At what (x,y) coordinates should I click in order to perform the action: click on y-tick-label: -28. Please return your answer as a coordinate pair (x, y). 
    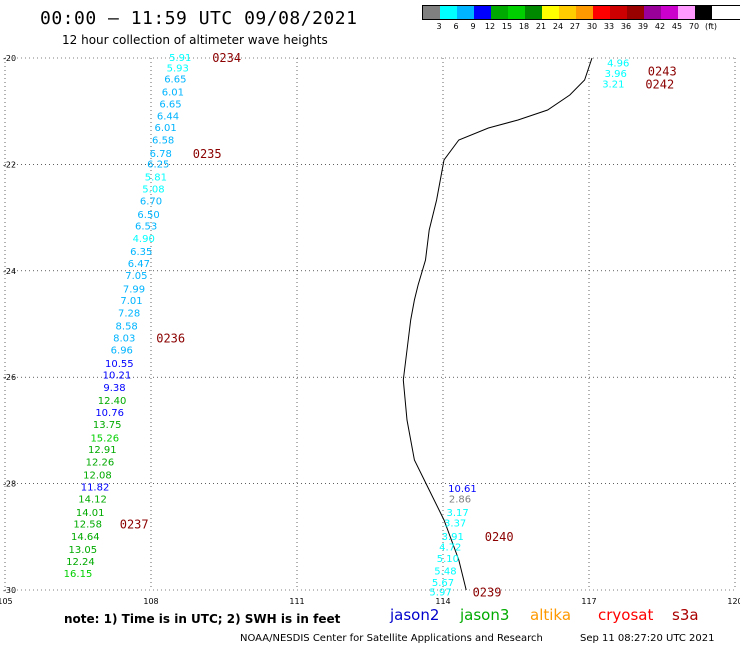
    Looking at the image, I should click on (9, 484).